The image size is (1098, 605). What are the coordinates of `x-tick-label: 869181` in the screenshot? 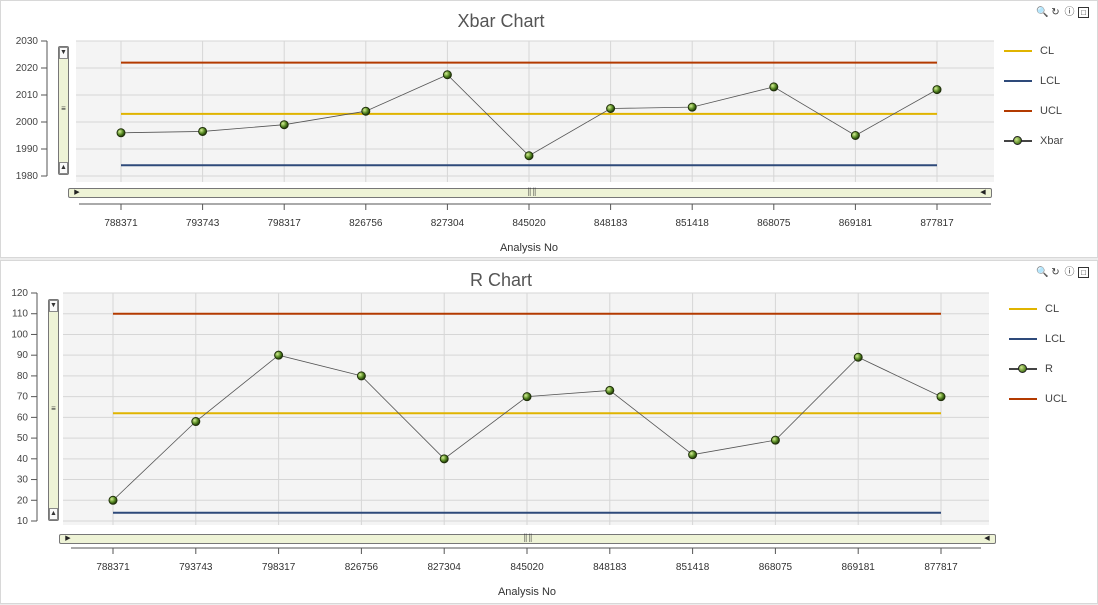 It's located at (859, 567).